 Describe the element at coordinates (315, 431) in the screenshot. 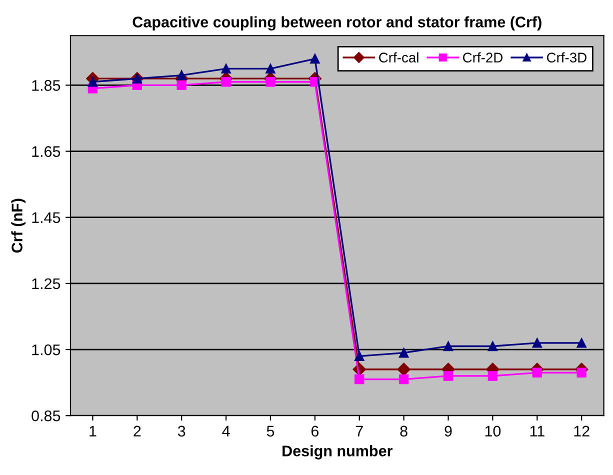

I see `x-tick-label: 6` at that location.